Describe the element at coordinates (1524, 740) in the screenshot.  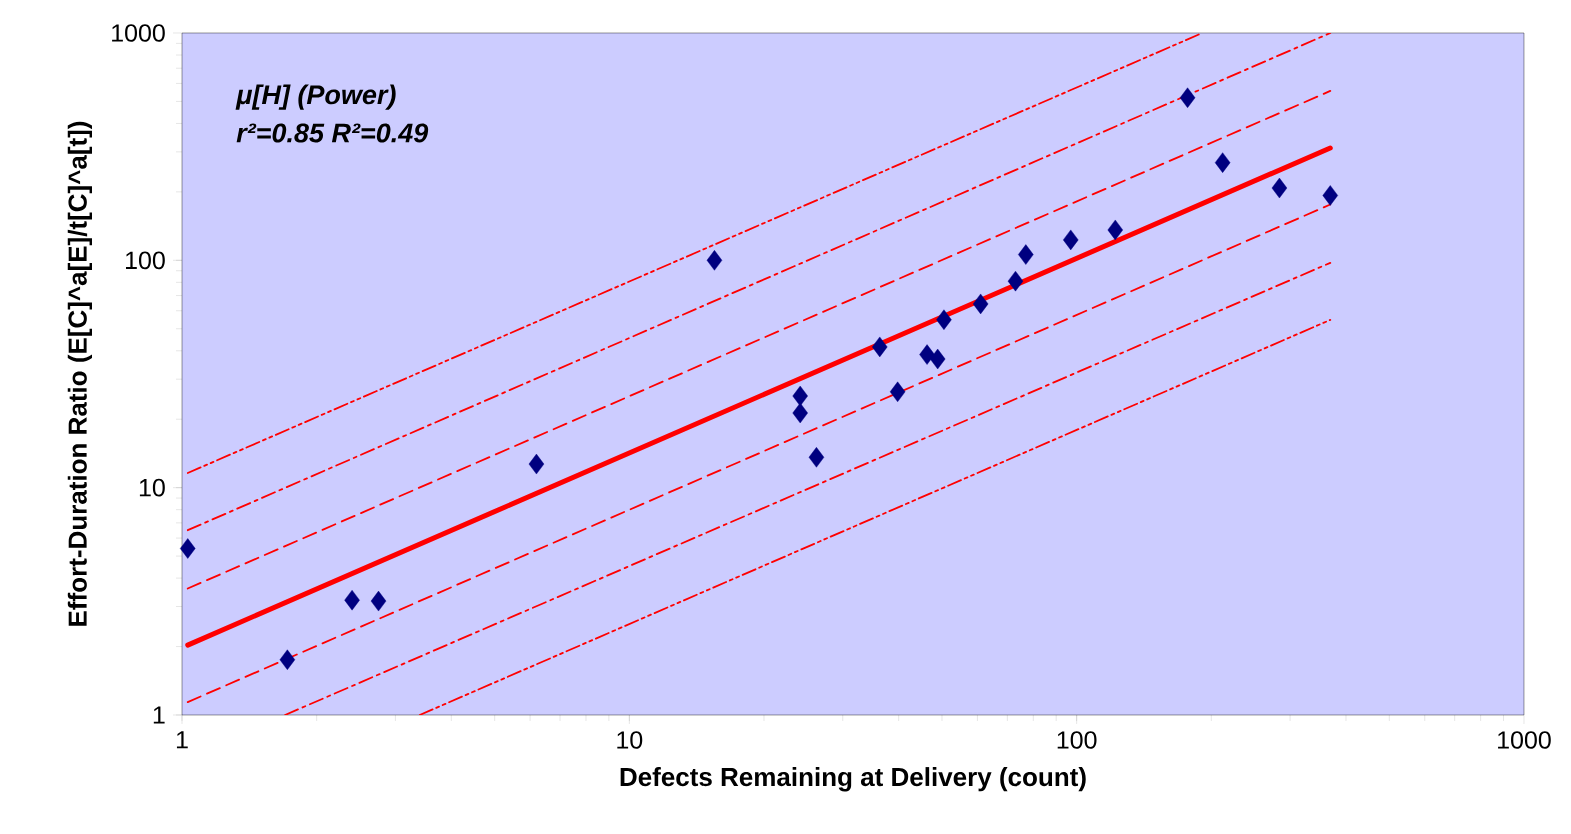
I see `x-tick-label: 1000` at that location.